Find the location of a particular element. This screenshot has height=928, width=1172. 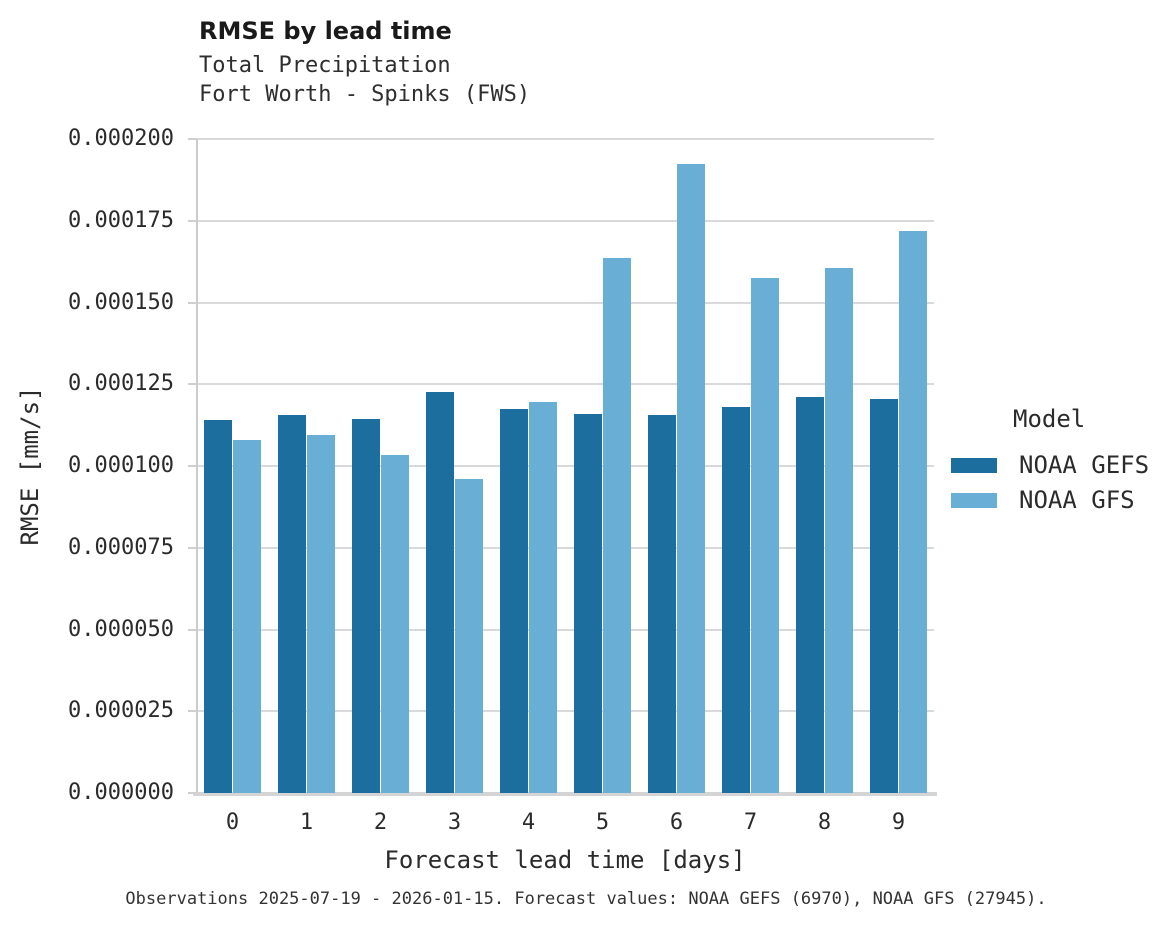

legend-title: Model is located at coordinates (1049, 419).